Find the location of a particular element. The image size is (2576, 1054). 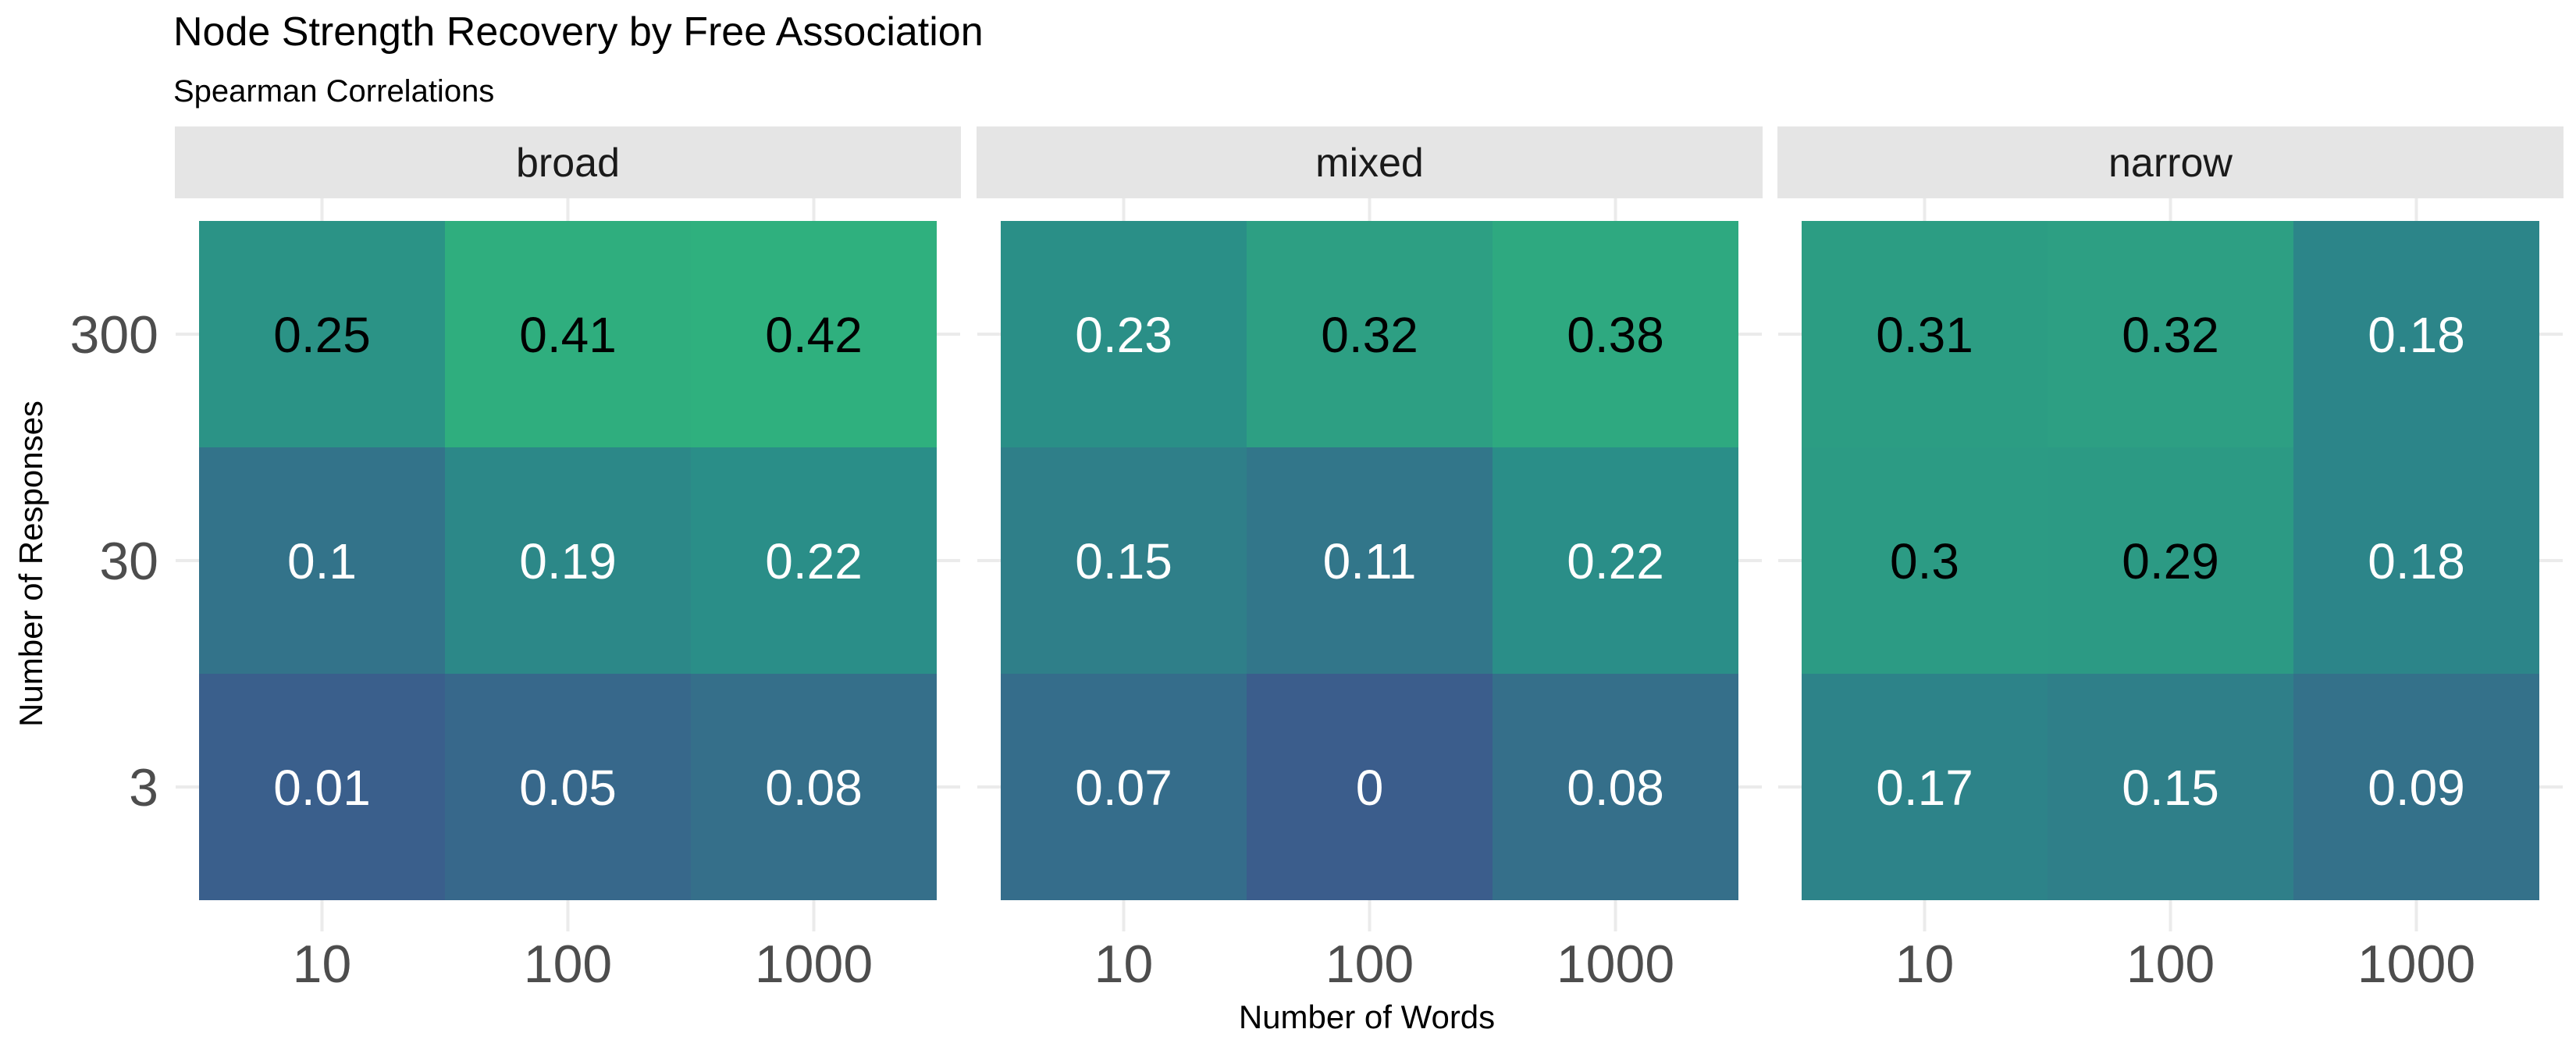

facet-strips: broad mixed narrow is located at coordinates (1369, 162).